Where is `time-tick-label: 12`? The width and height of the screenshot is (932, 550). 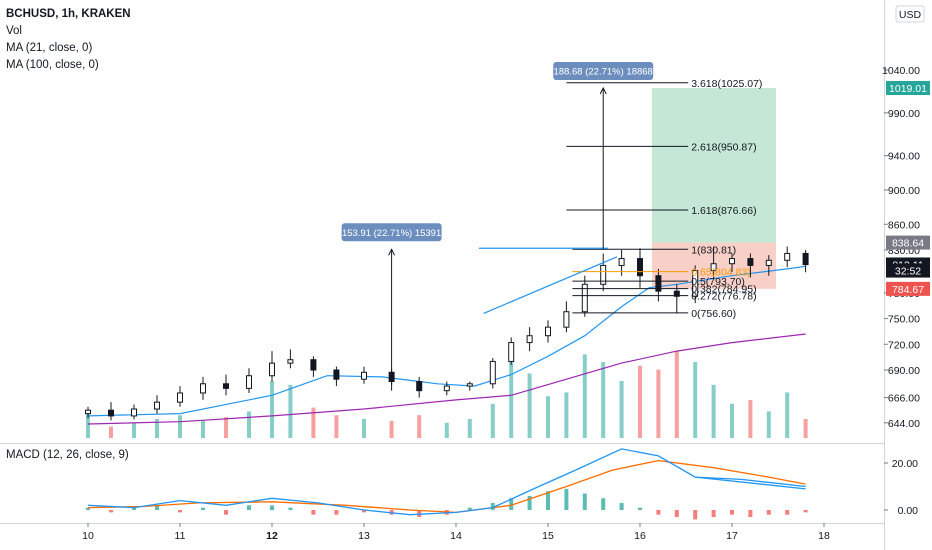 time-tick-label: 12 is located at coordinates (272, 536).